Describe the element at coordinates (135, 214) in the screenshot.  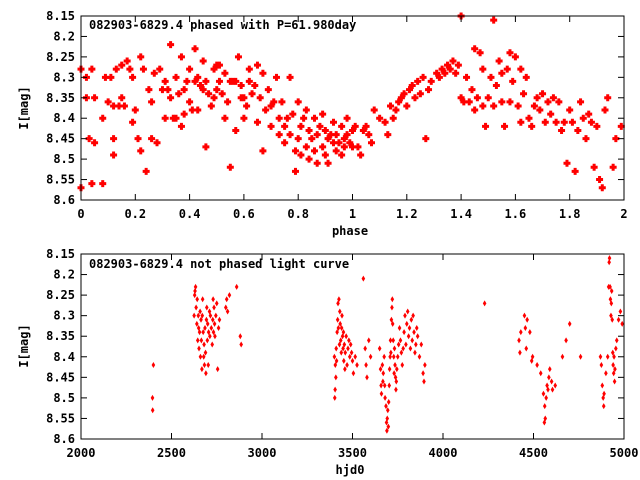
I see `phased-x-tick-label: 0.2` at that location.